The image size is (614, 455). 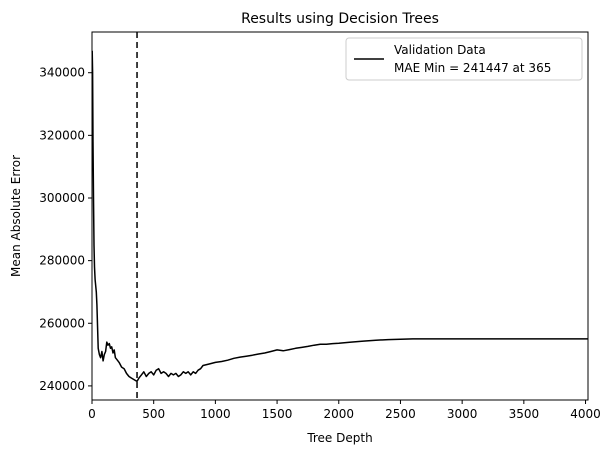 What do you see at coordinates (400, 414) in the screenshot?
I see `x-tick-label: 2500` at bounding box center [400, 414].